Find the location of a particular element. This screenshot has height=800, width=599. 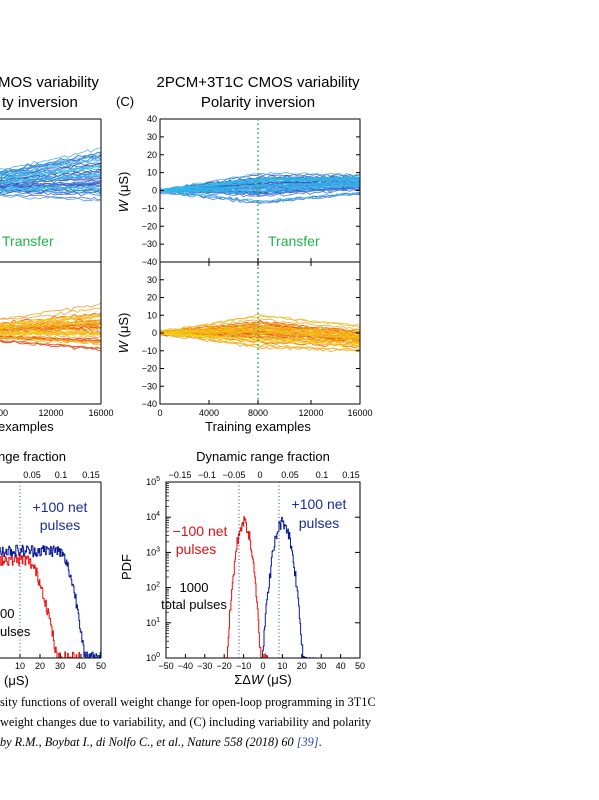

bl-x-tick: 30 is located at coordinates (60, 666).